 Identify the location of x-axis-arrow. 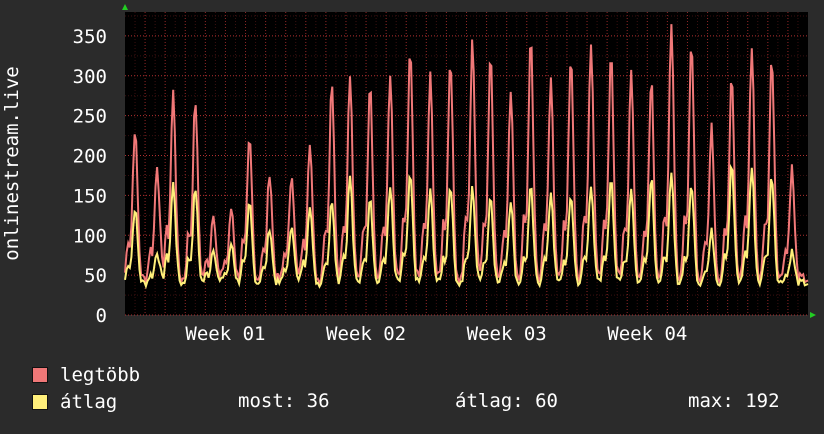
(813, 315).